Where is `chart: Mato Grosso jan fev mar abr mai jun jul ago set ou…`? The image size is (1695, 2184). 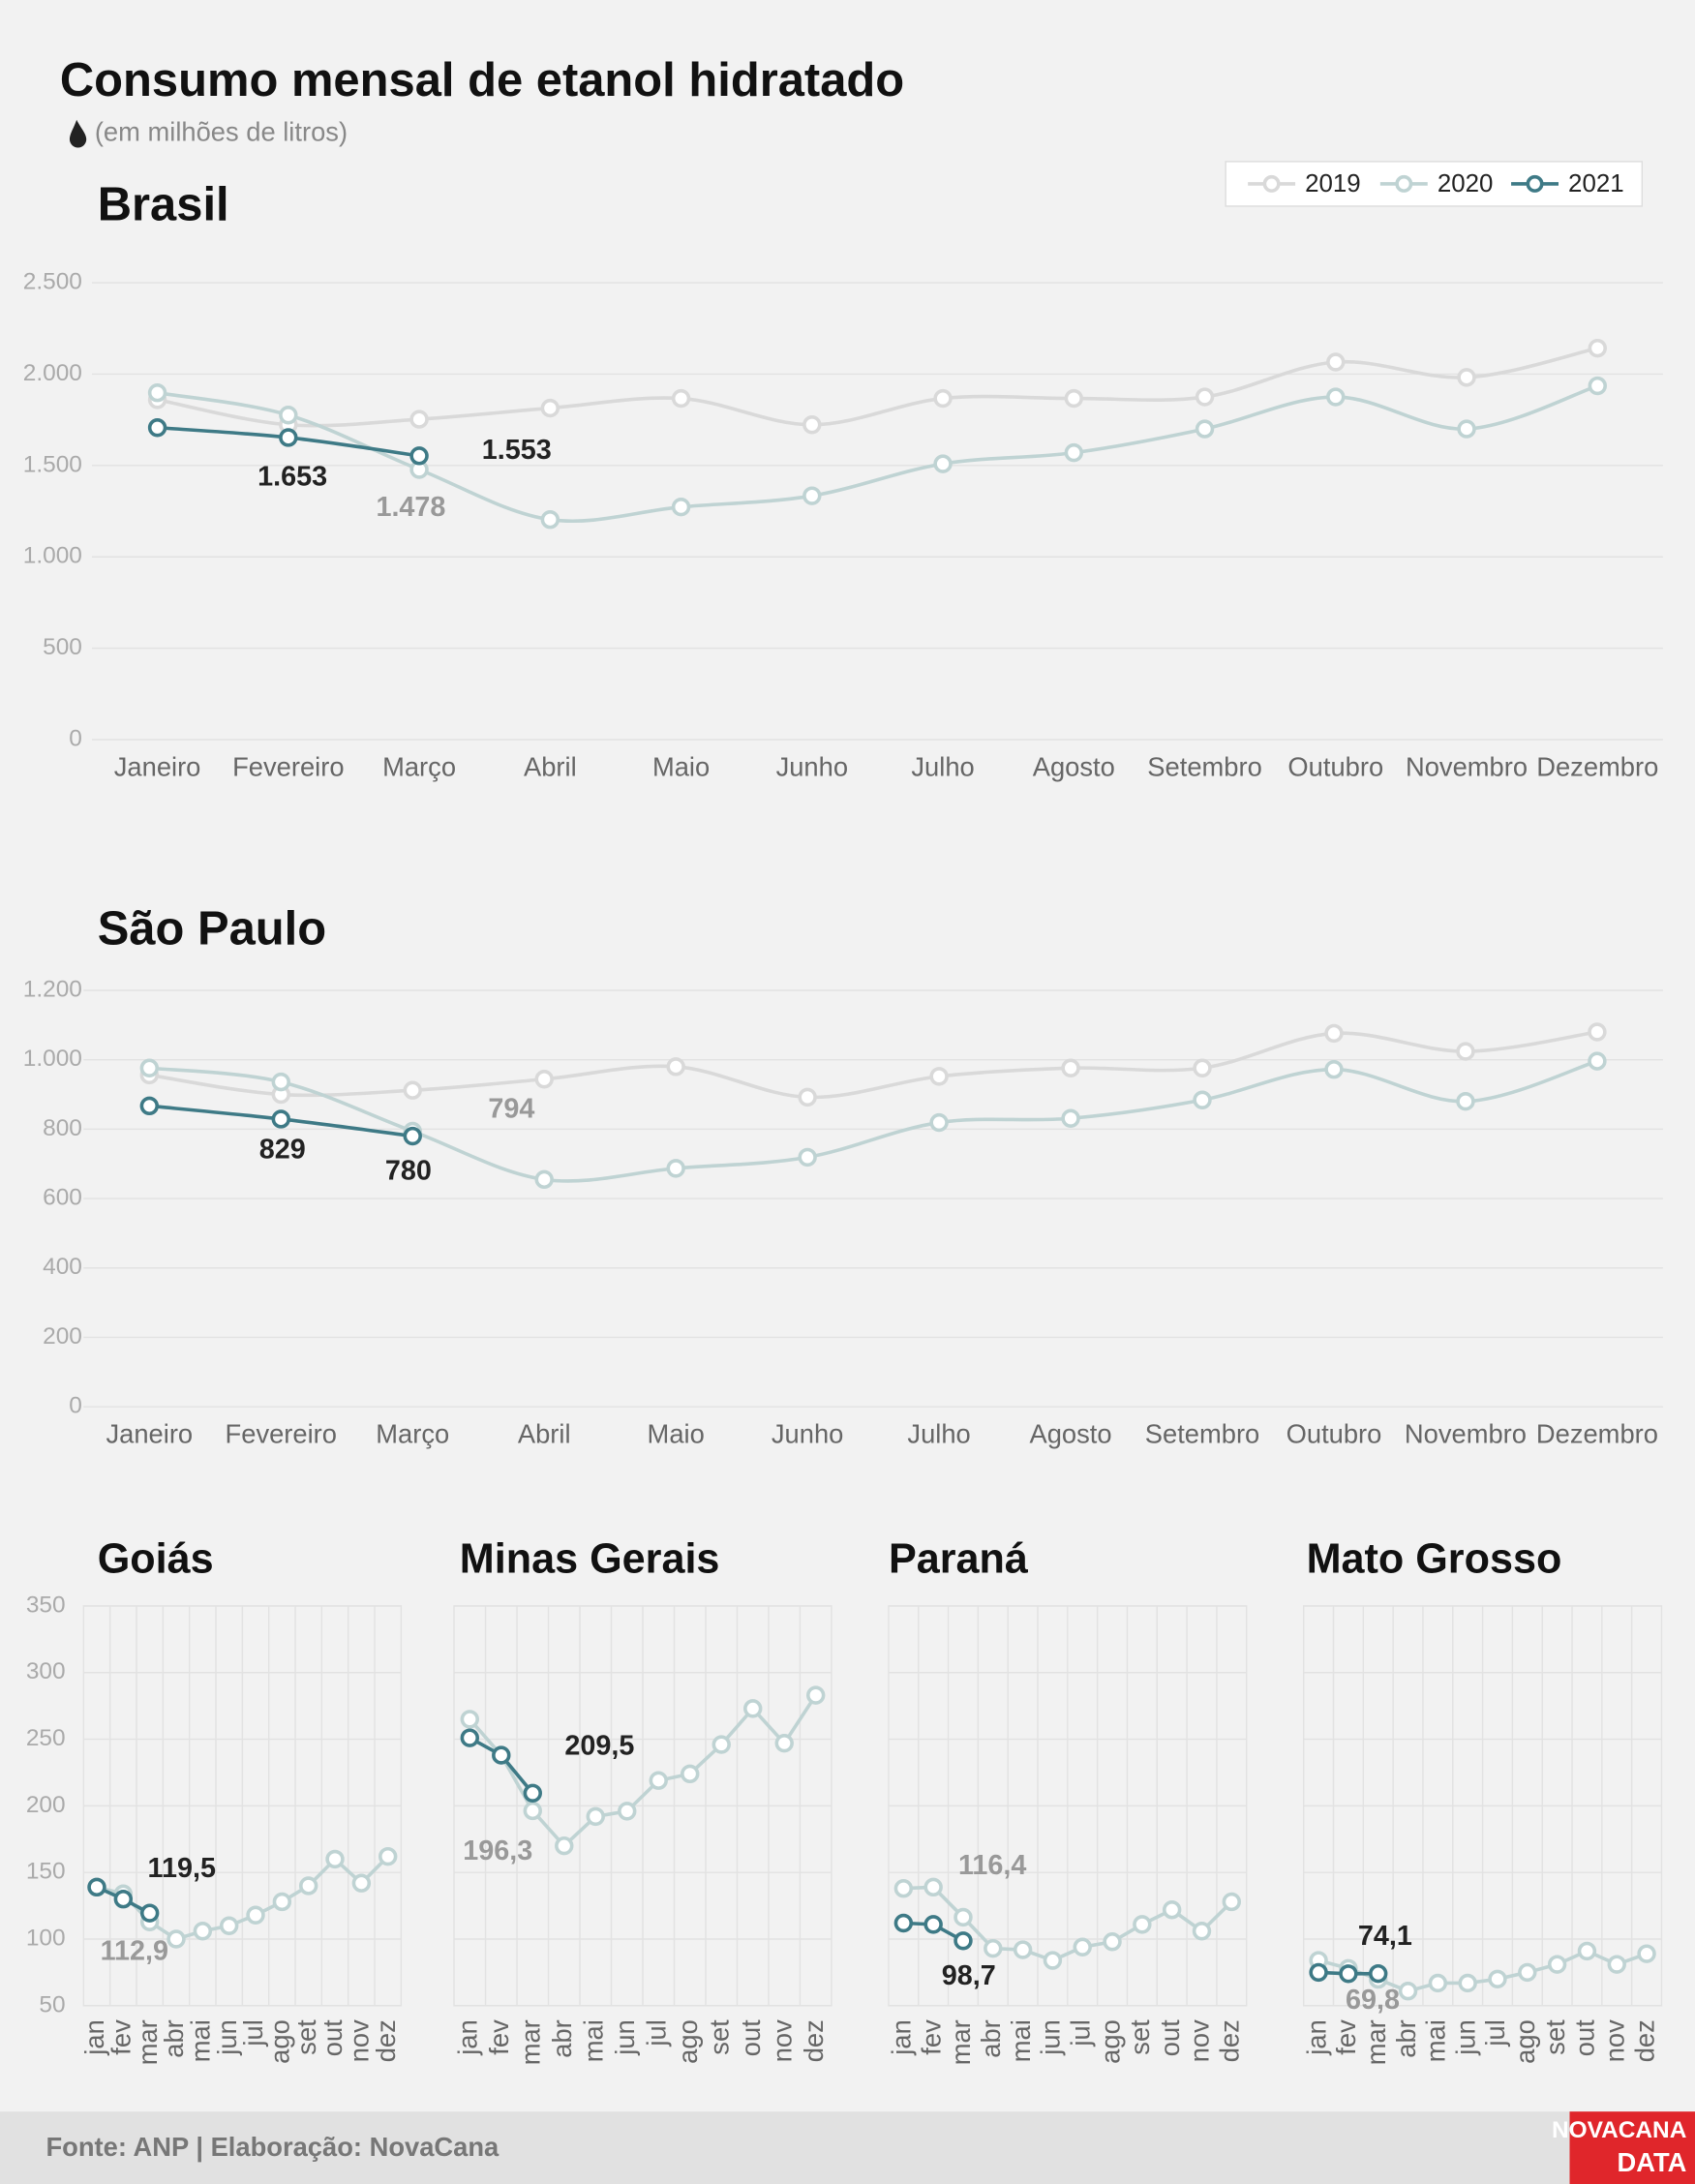 chart: Mato Grosso jan fev mar abr mai jun jul ago set ou… is located at coordinates (1482, 1800).